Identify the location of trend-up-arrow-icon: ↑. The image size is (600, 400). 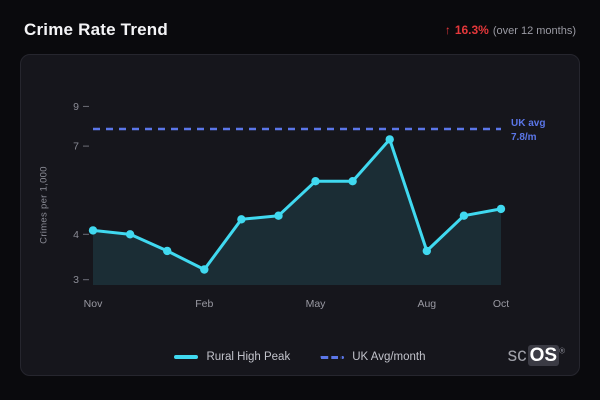
(447, 30).